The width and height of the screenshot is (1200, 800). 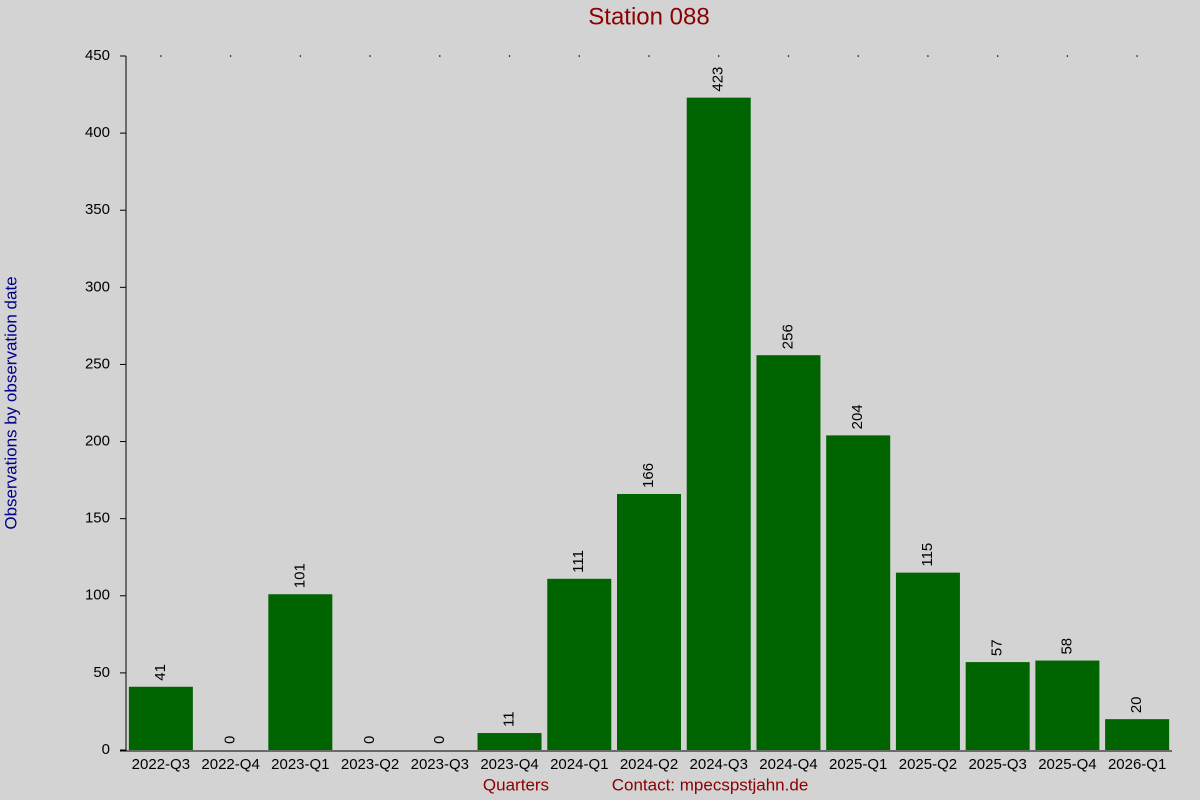 I want to click on x-tick-label: 2025-Q2, so click(x=928, y=764).